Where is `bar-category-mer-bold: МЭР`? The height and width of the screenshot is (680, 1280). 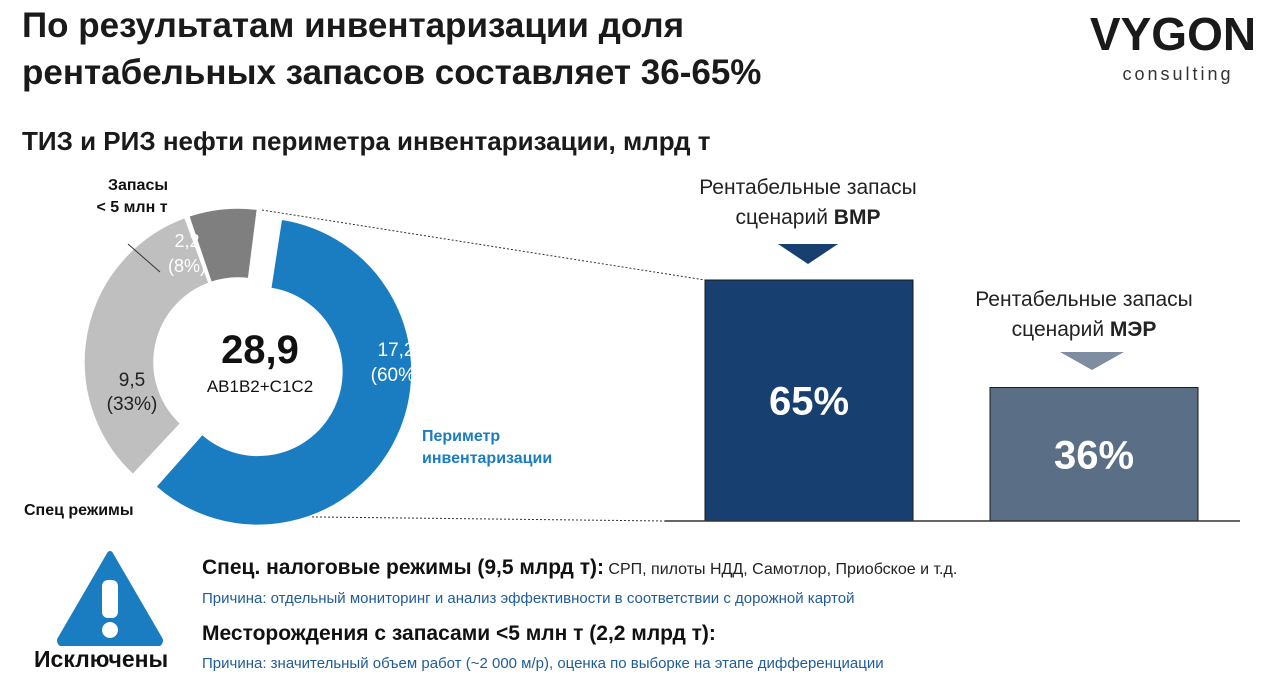
bar-category-mer-bold: МЭР is located at coordinates (1133, 329).